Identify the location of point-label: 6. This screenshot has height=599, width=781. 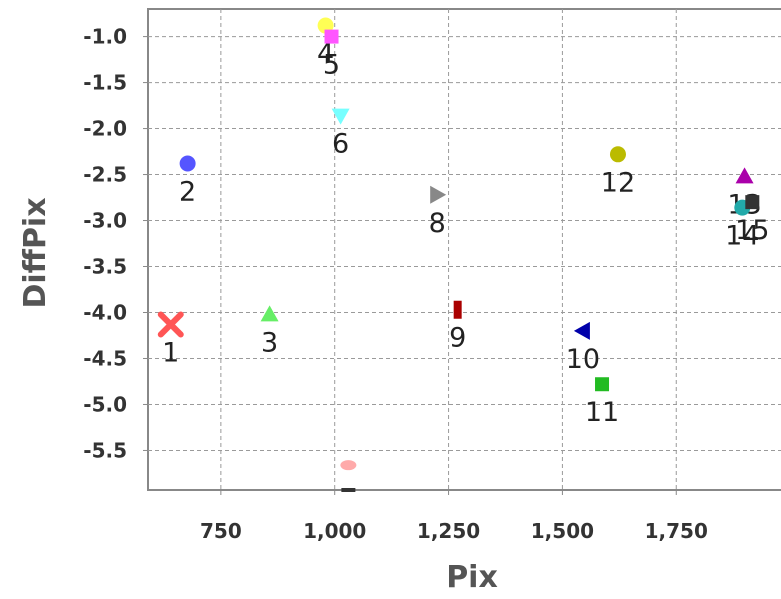
(340, 144).